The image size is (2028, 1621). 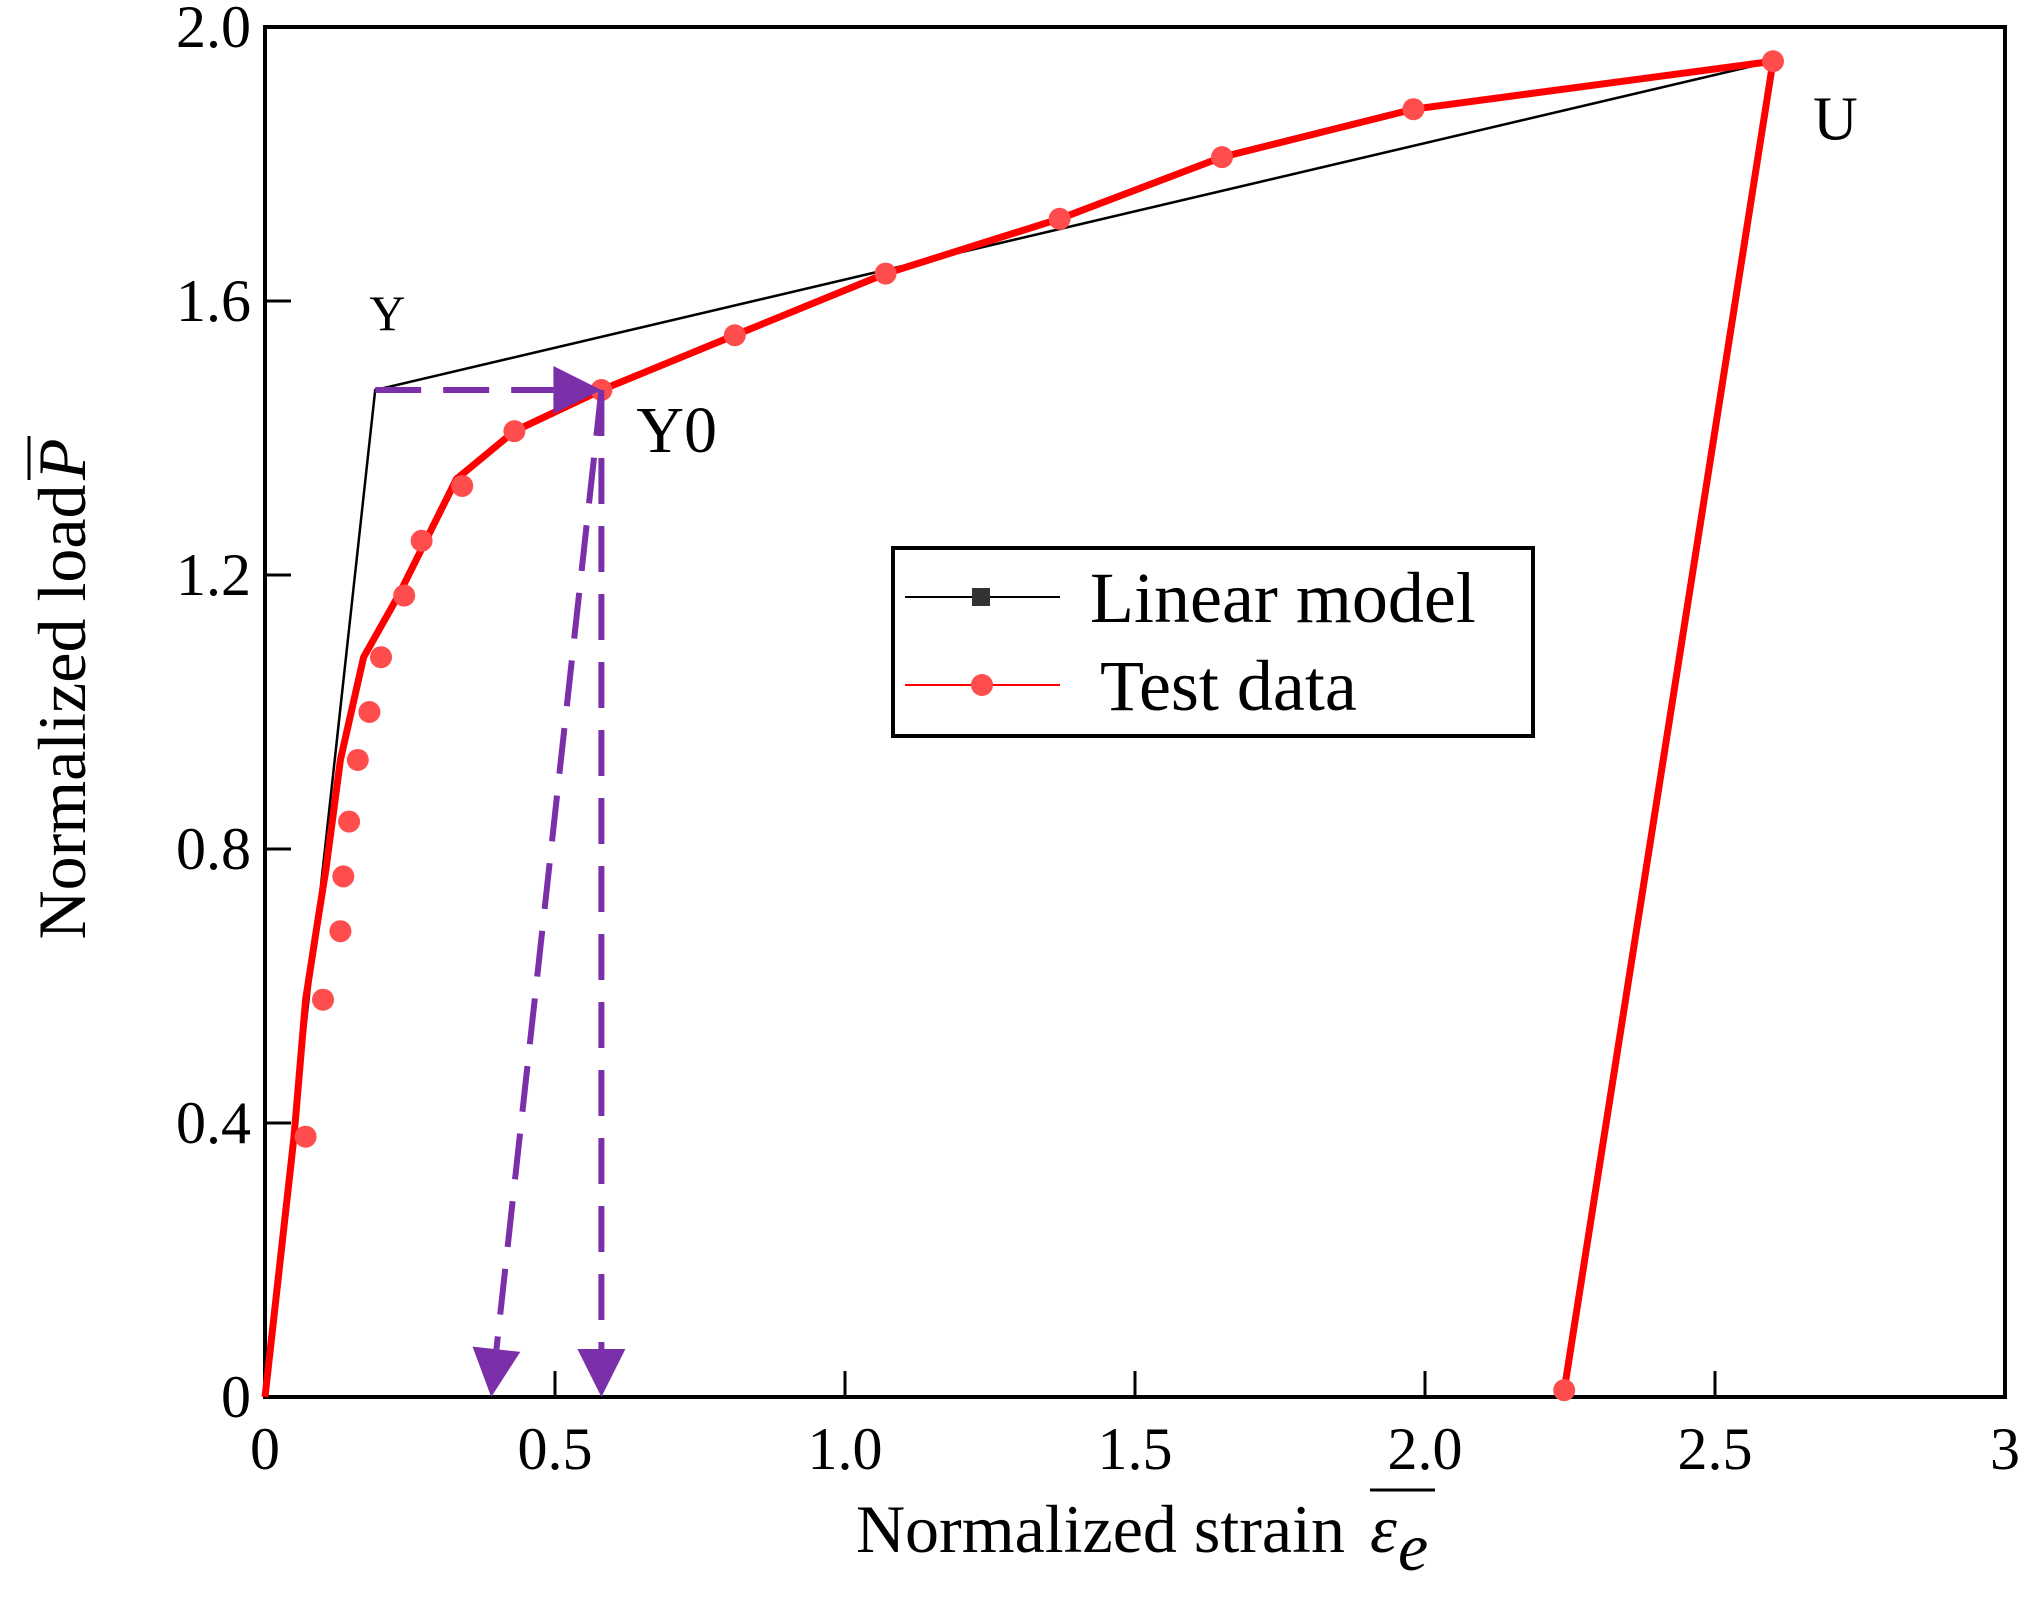 I want to click on x-axis-ticks: 0 0.5 1.0 1.5 2.0 2.5 3, so click(x=1135, y=1426).